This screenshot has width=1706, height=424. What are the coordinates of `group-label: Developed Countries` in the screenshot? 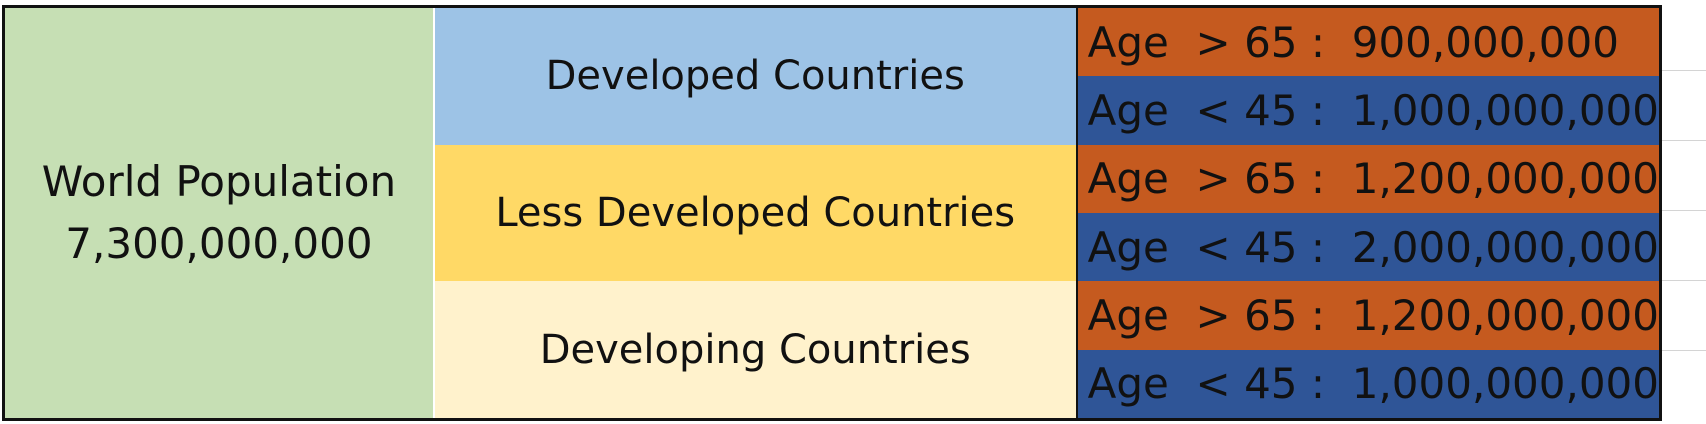 It's located at (755, 76).